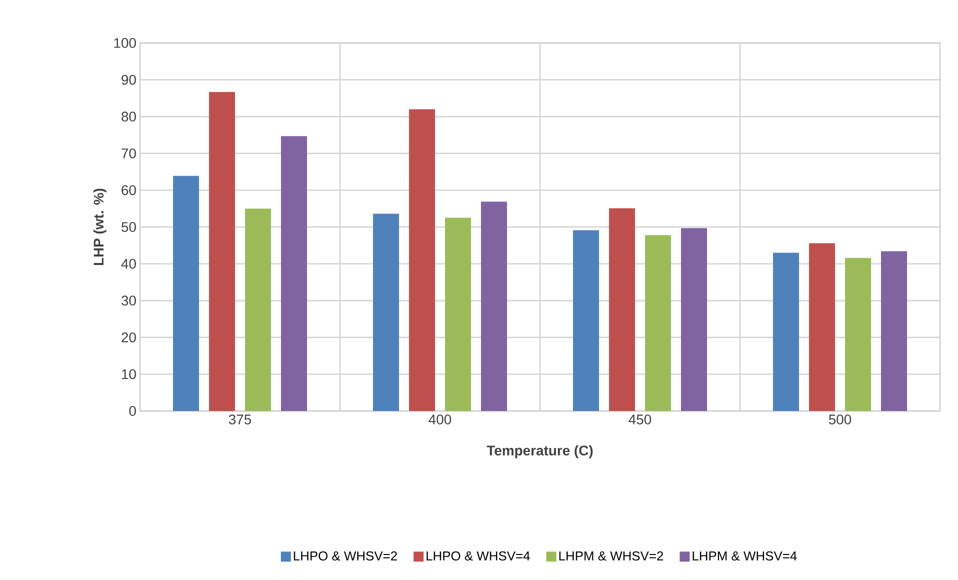 This screenshot has height=580, width=958. Describe the element at coordinates (345, 556) in the screenshot. I see `legend-label: LHPO & WHSV=2` at that location.